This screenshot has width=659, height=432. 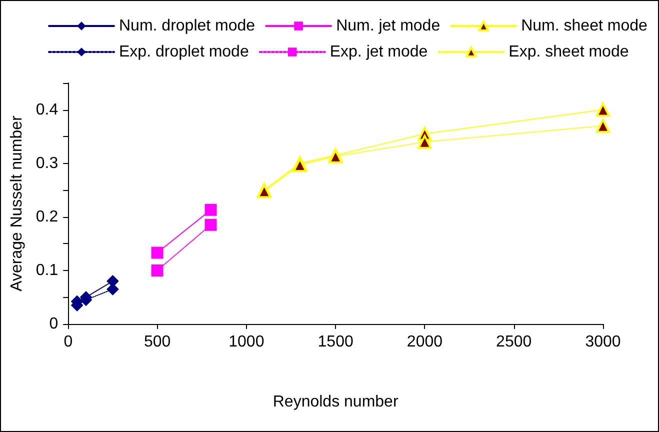 I want to click on x-tick-label: 0, so click(x=68, y=342).